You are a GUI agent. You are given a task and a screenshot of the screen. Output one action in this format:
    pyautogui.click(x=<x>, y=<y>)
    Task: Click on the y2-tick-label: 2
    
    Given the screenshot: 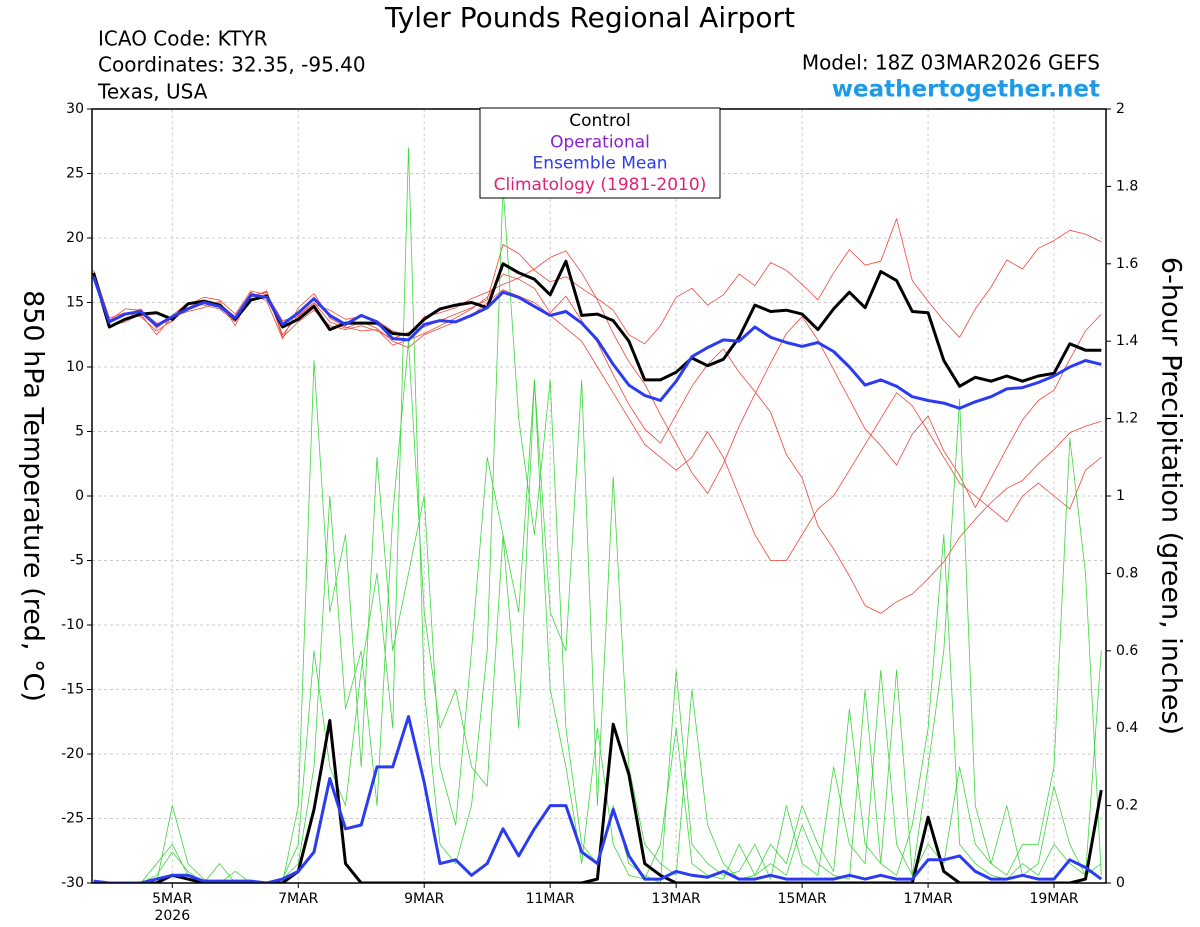 What is the action you would take?
    pyautogui.click(x=1120, y=109)
    